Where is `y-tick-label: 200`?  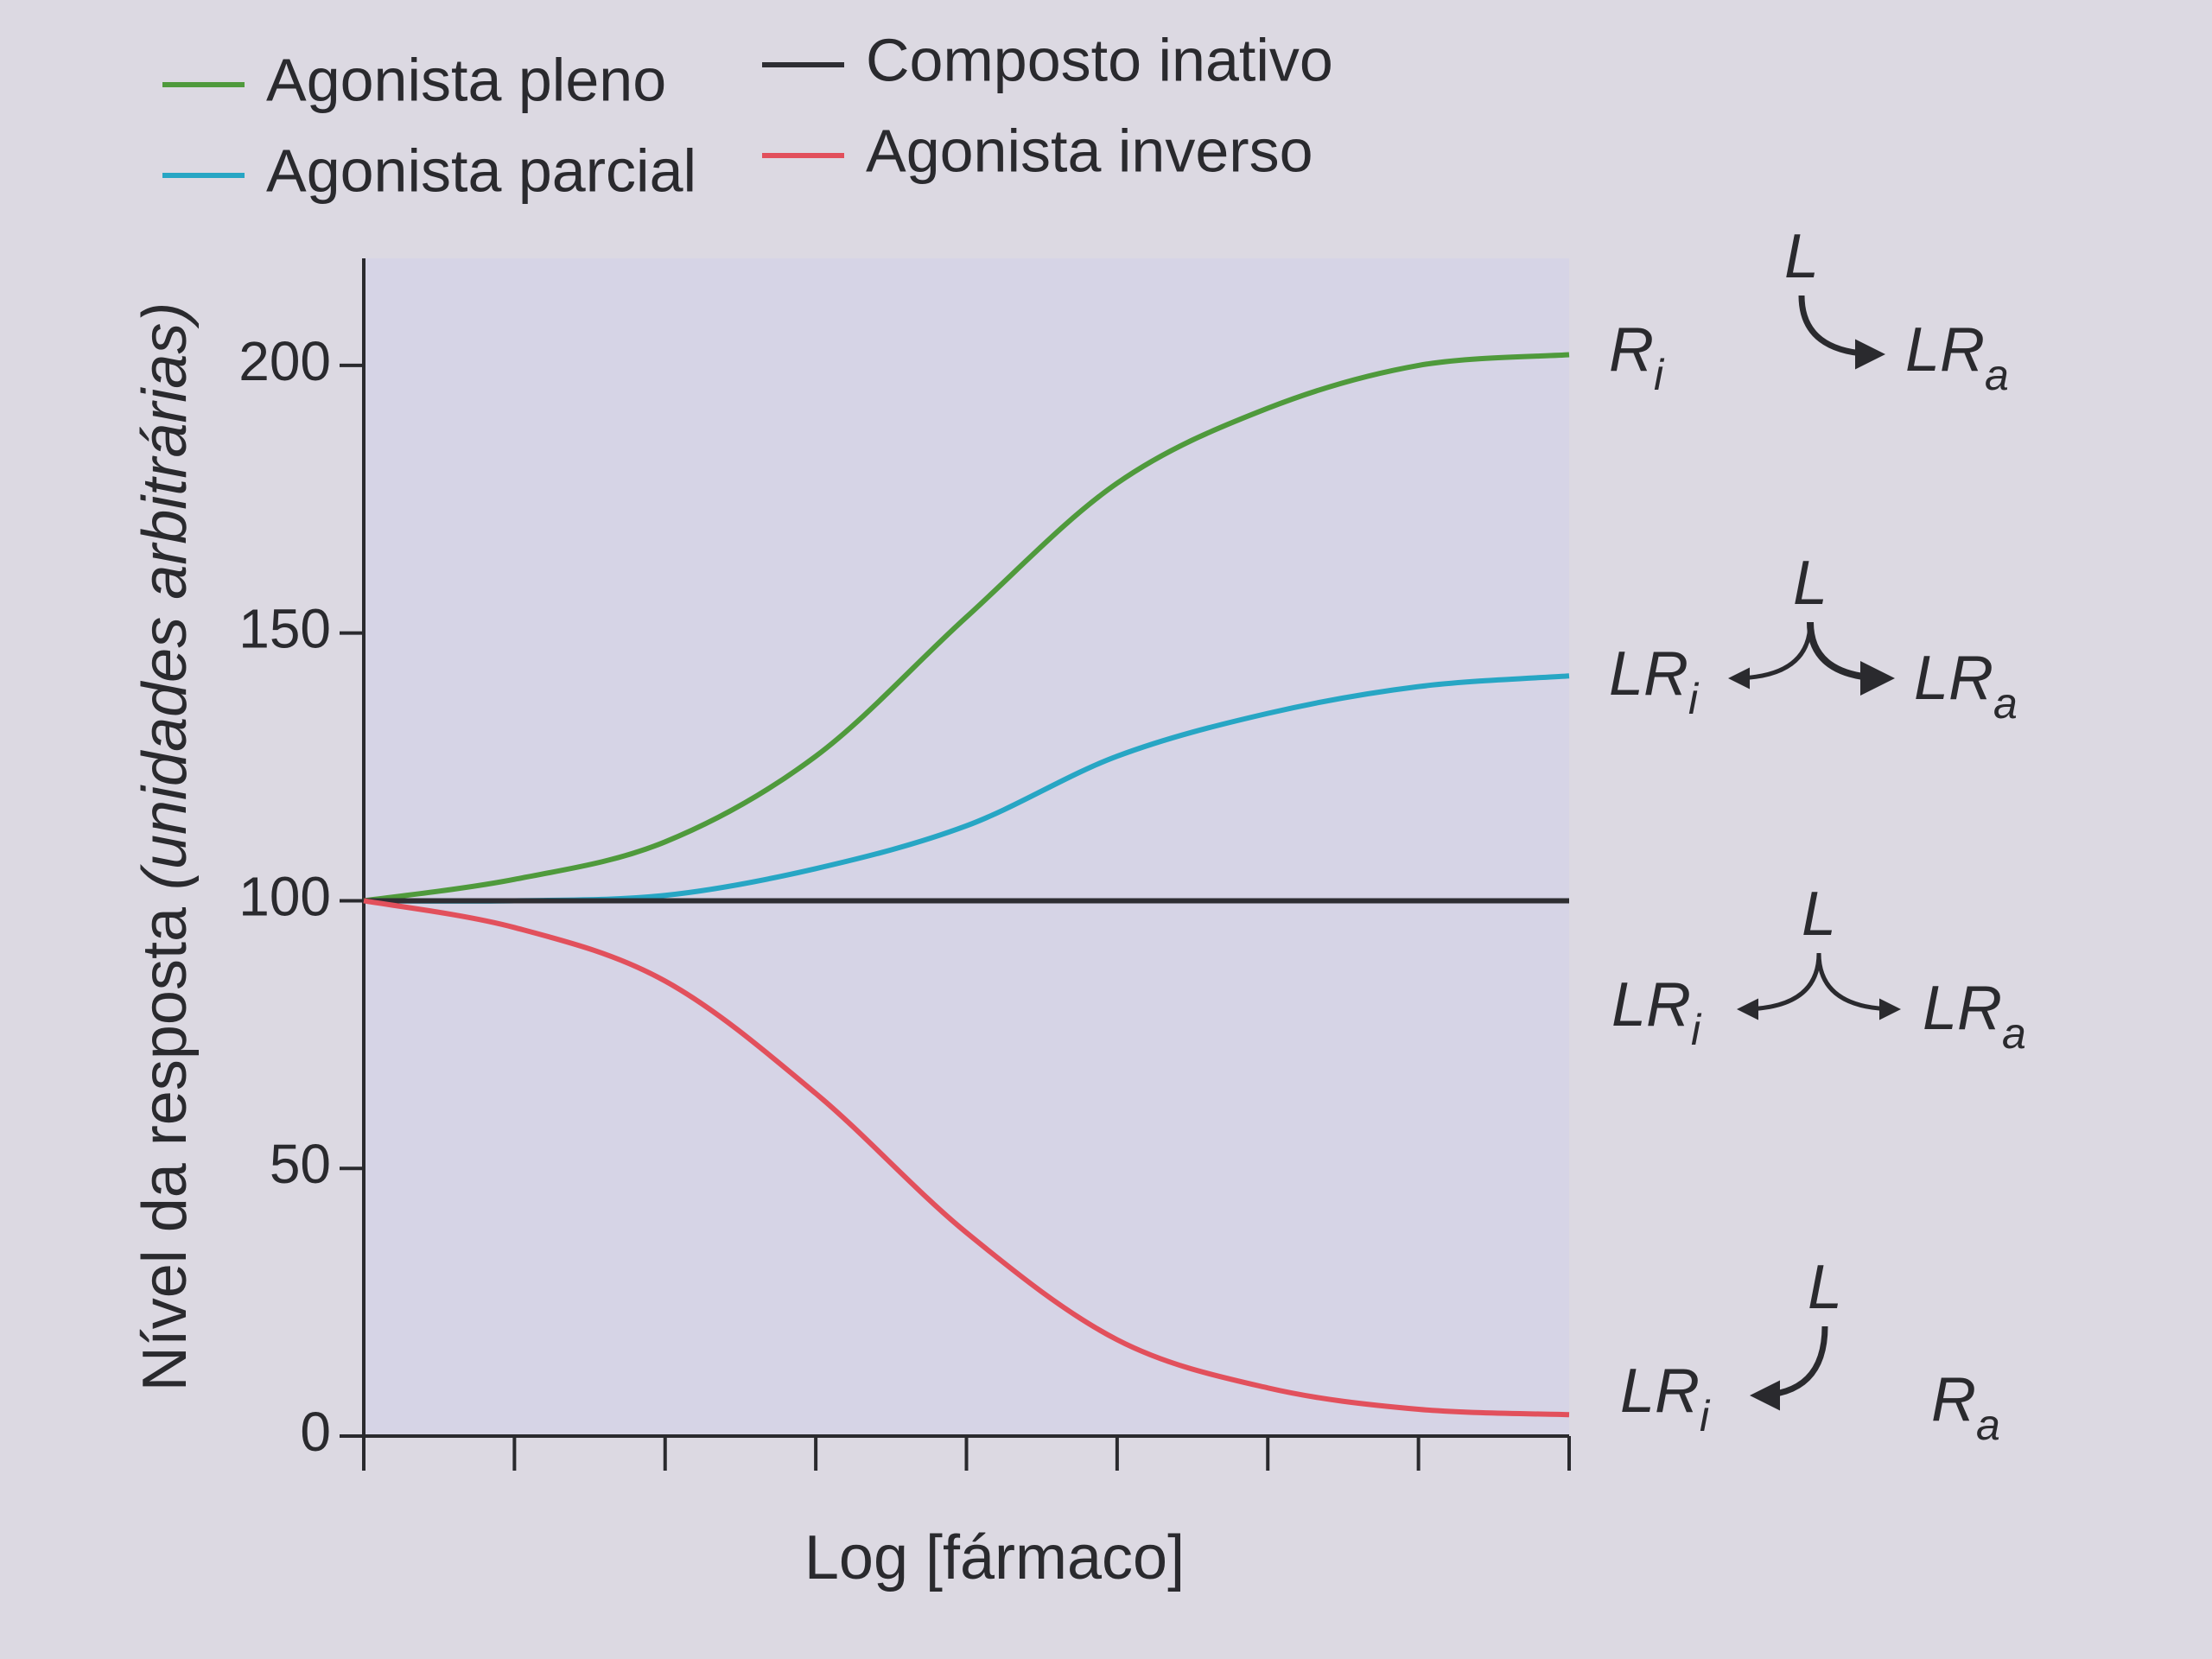
y-tick-label: 200 is located at coordinates (284, 361).